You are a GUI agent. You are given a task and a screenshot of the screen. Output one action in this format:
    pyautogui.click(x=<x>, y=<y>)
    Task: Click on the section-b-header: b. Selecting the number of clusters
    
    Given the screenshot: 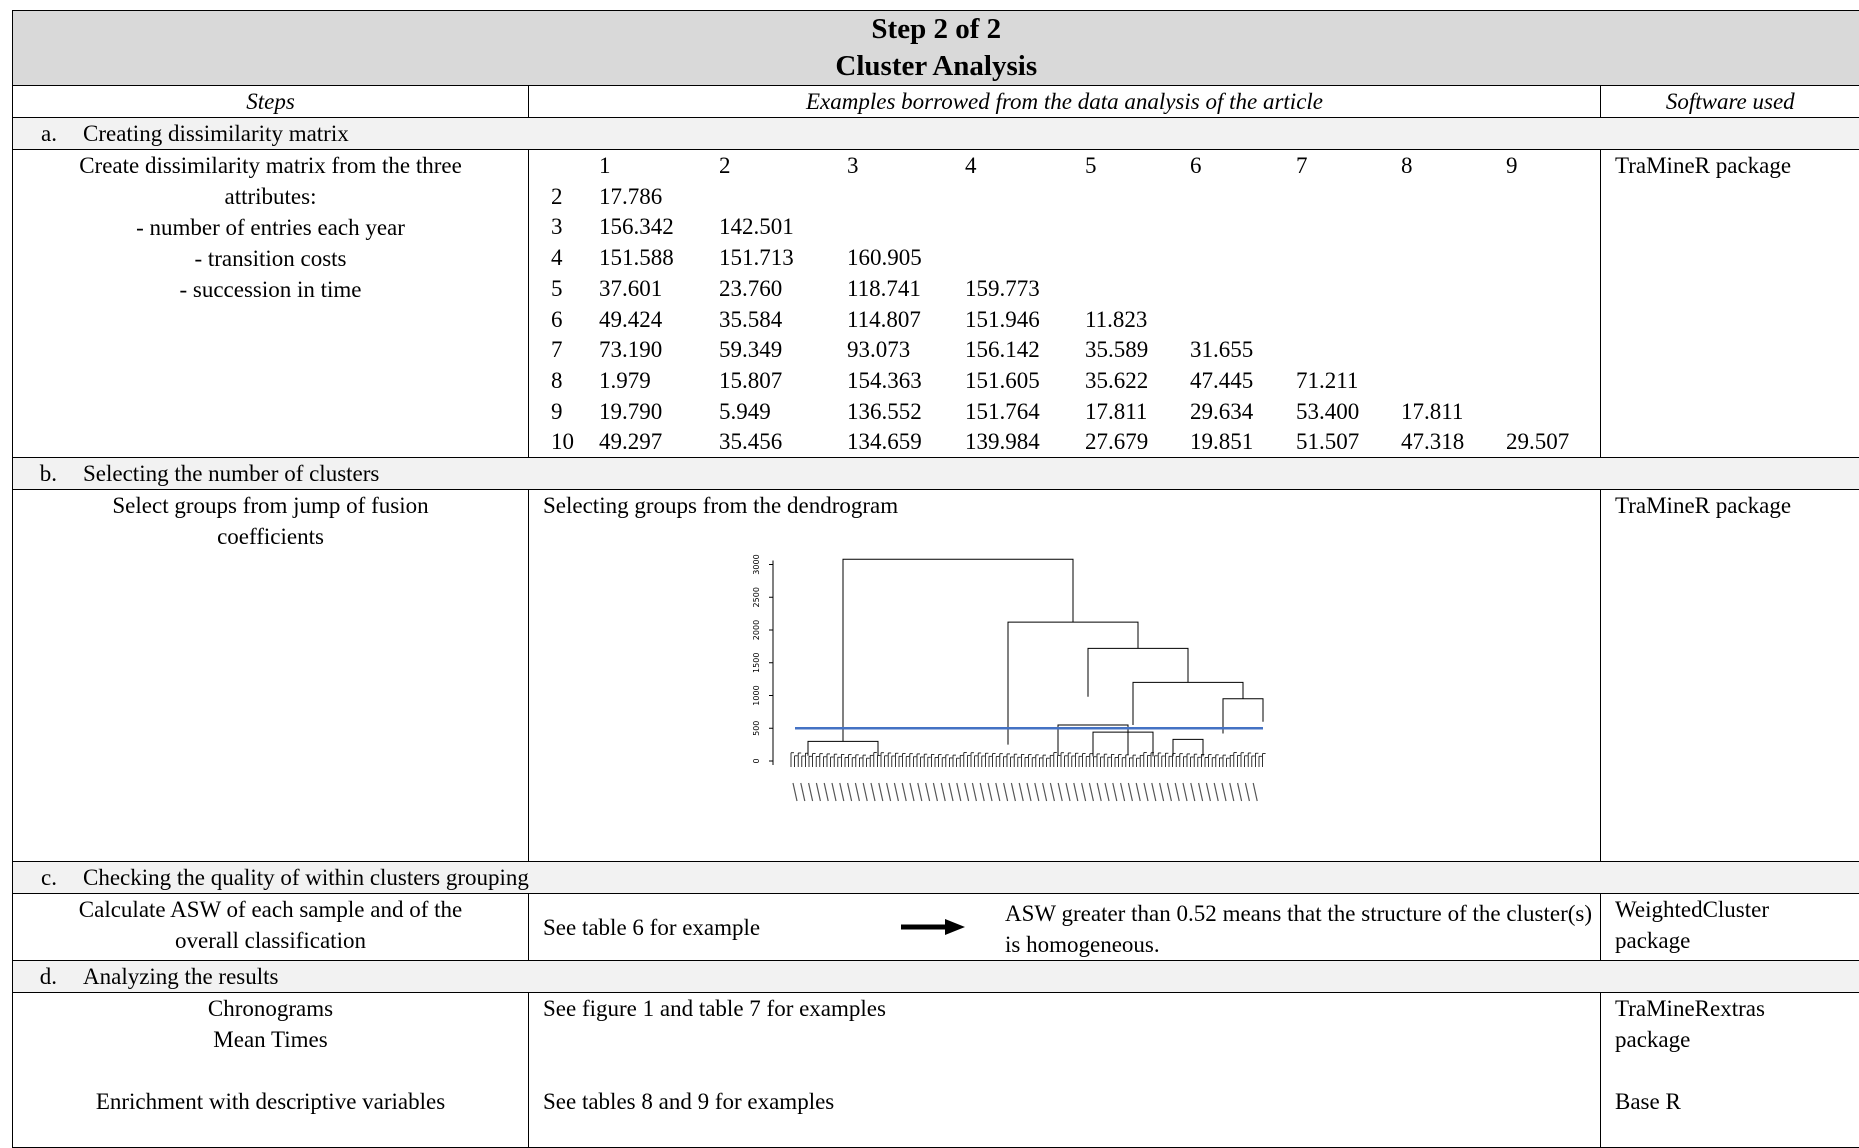 What is the action you would take?
    pyautogui.click(x=936, y=474)
    